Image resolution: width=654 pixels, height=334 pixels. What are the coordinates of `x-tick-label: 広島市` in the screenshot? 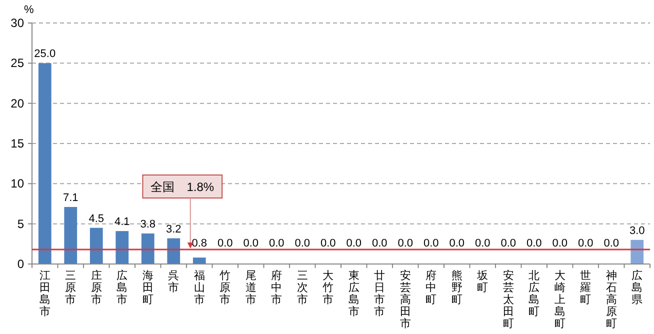 It's located at (122, 287).